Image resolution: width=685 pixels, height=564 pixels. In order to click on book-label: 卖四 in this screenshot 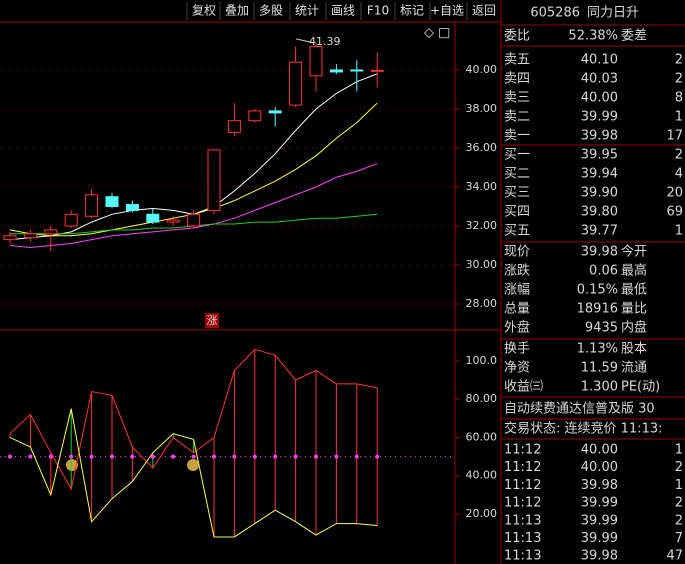, I will do `click(517, 79)`.